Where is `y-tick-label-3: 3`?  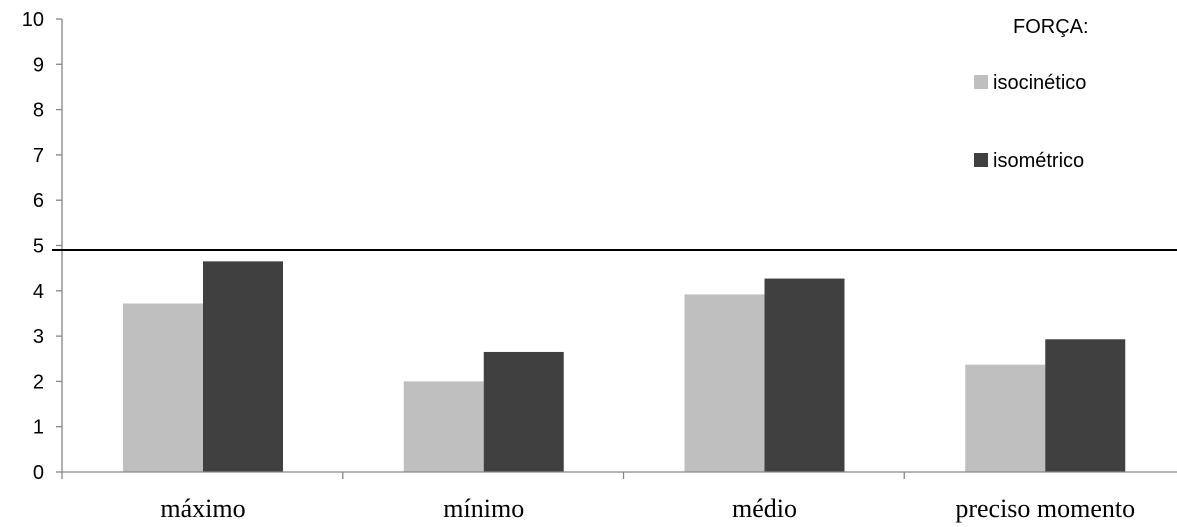 y-tick-label-3: 3 is located at coordinates (38, 337).